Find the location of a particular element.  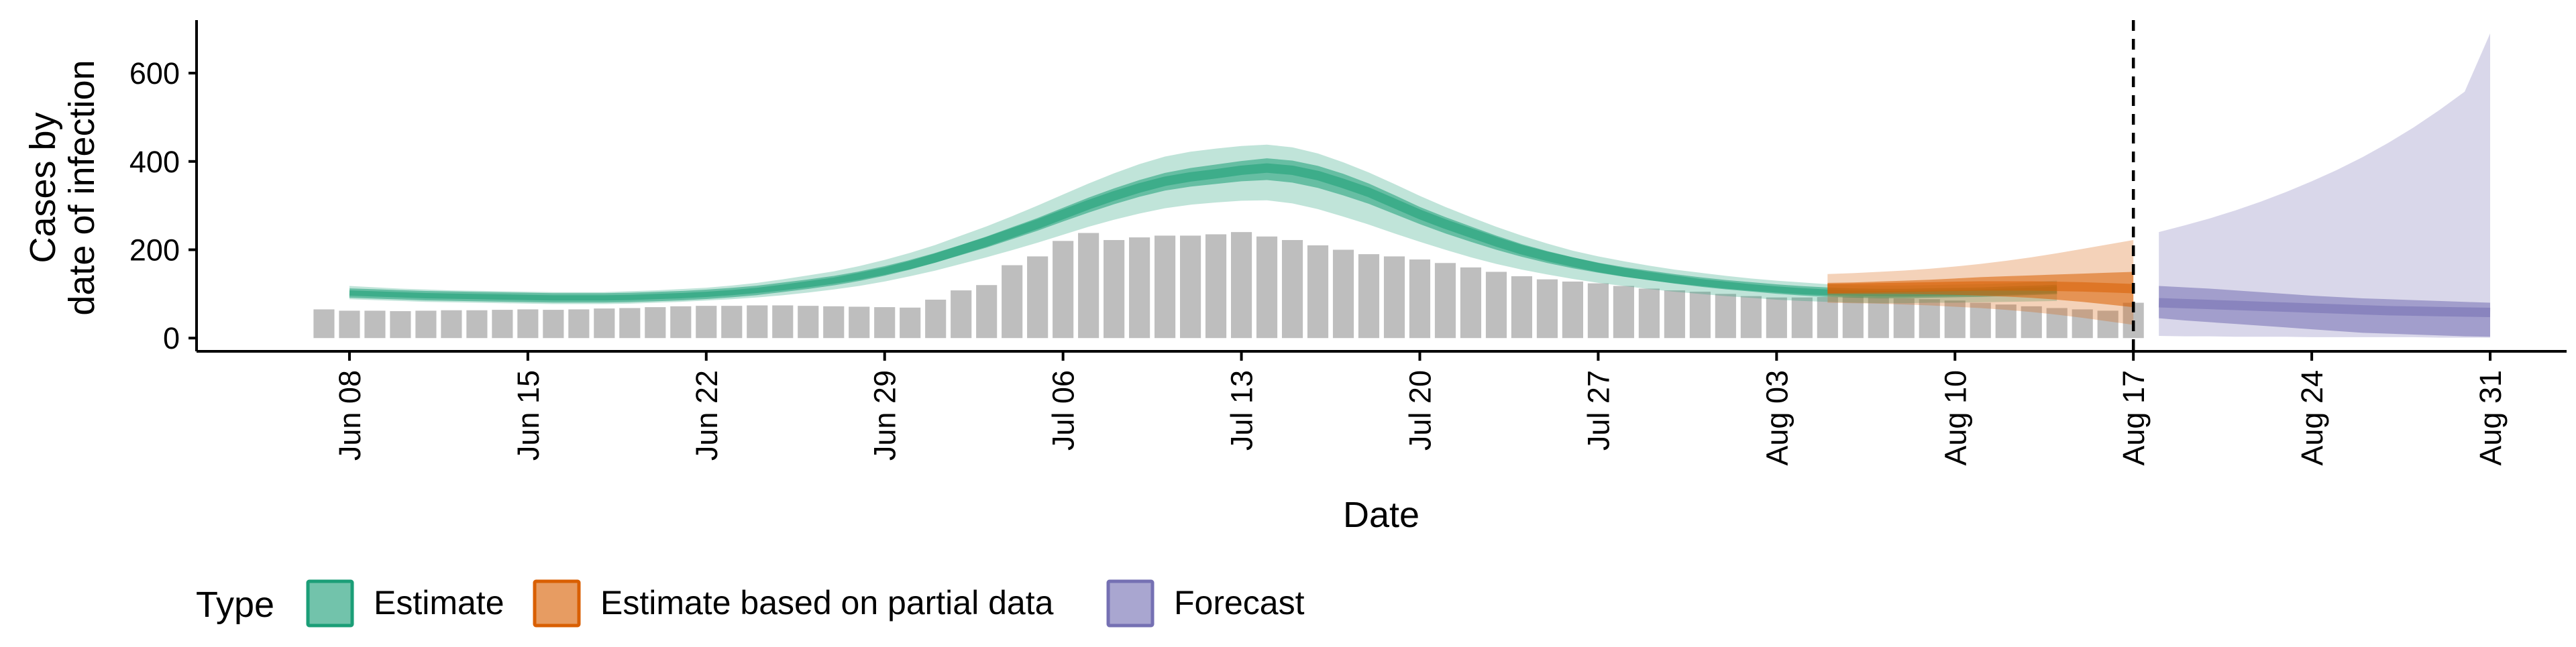

y-ticks: 0 200 400 600 is located at coordinates (163, 205).